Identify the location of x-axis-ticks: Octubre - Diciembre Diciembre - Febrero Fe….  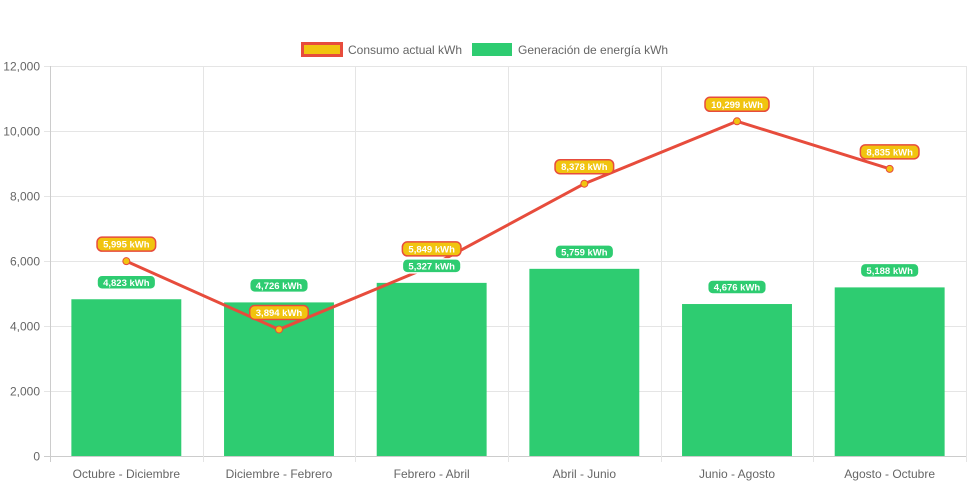
(504, 474).